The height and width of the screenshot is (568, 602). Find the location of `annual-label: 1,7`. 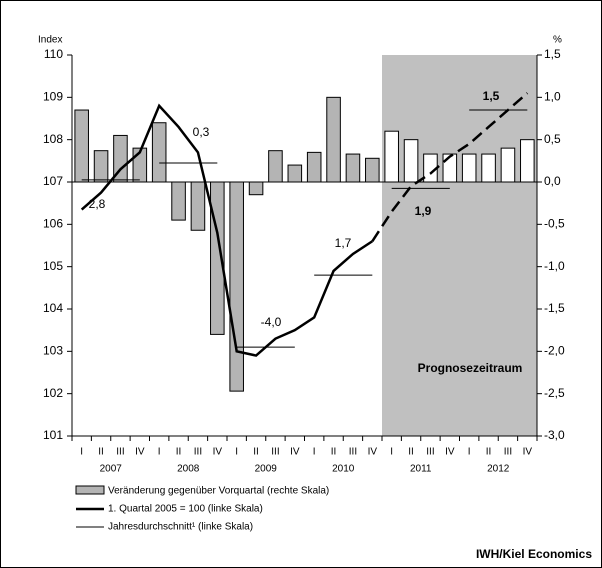

annual-label: 1,7 is located at coordinates (343, 243).